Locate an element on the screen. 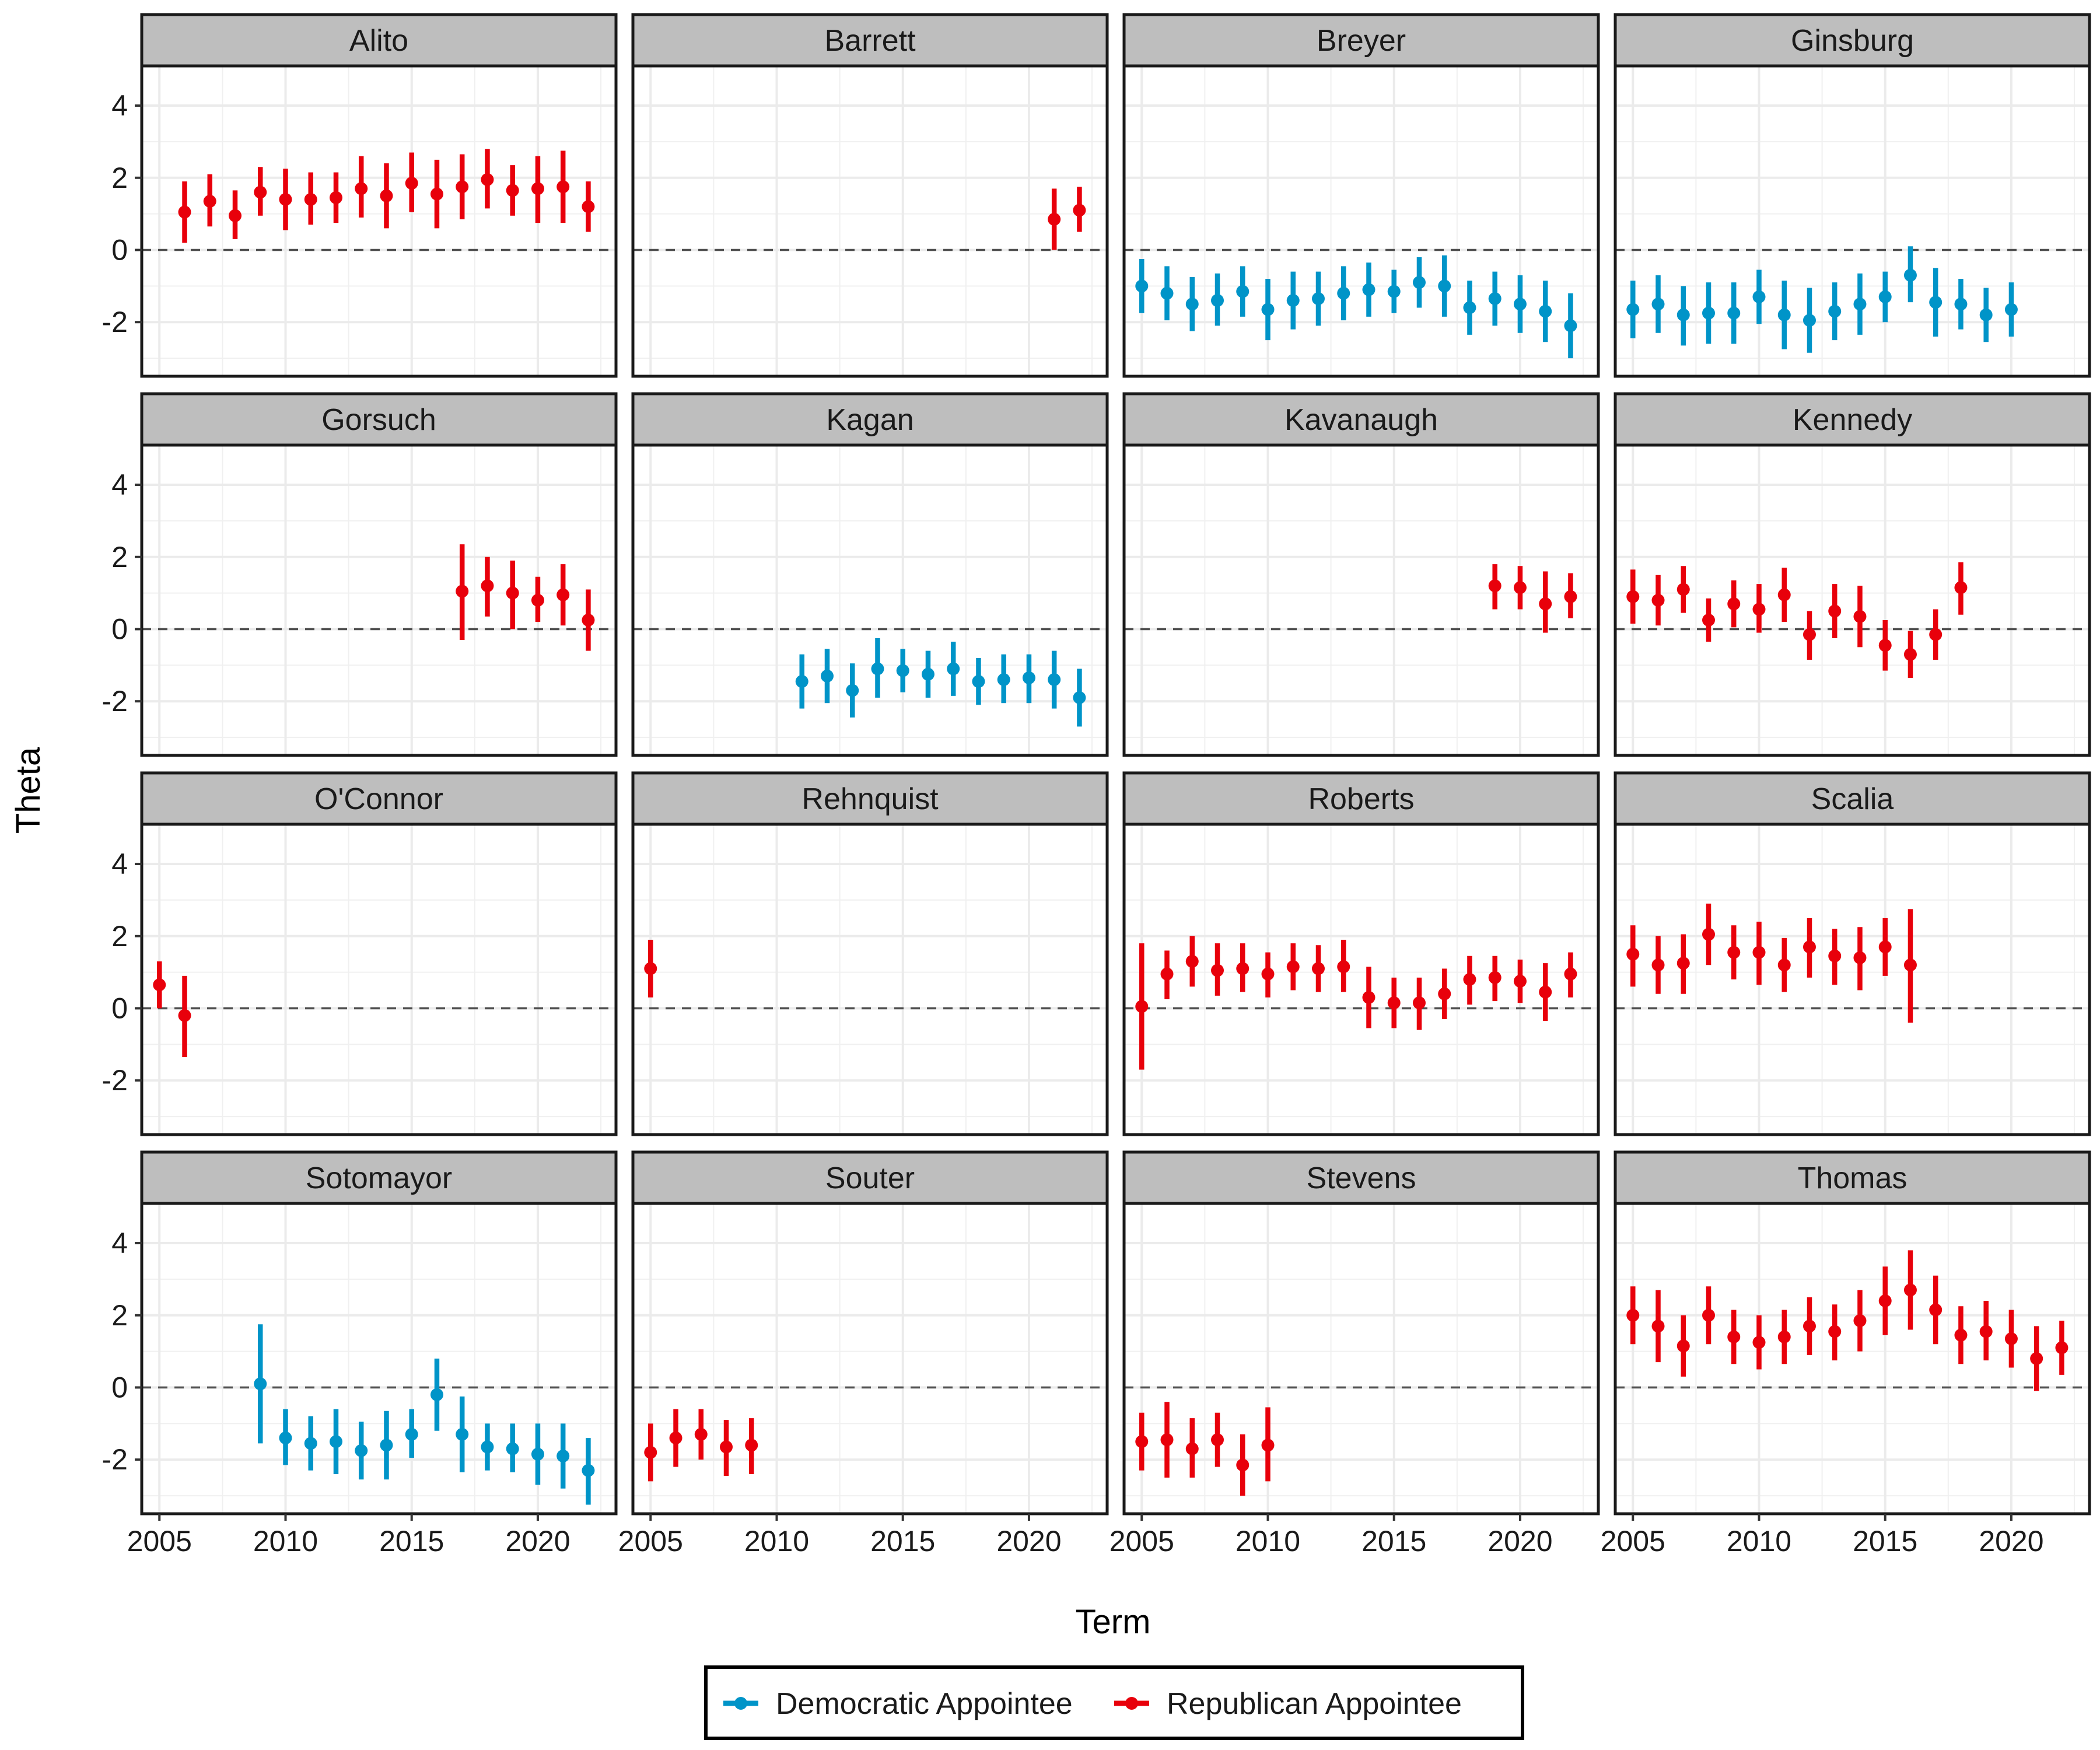 The height and width of the screenshot is (1750, 2100). panel-border-roberts is located at coordinates (1361, 979).